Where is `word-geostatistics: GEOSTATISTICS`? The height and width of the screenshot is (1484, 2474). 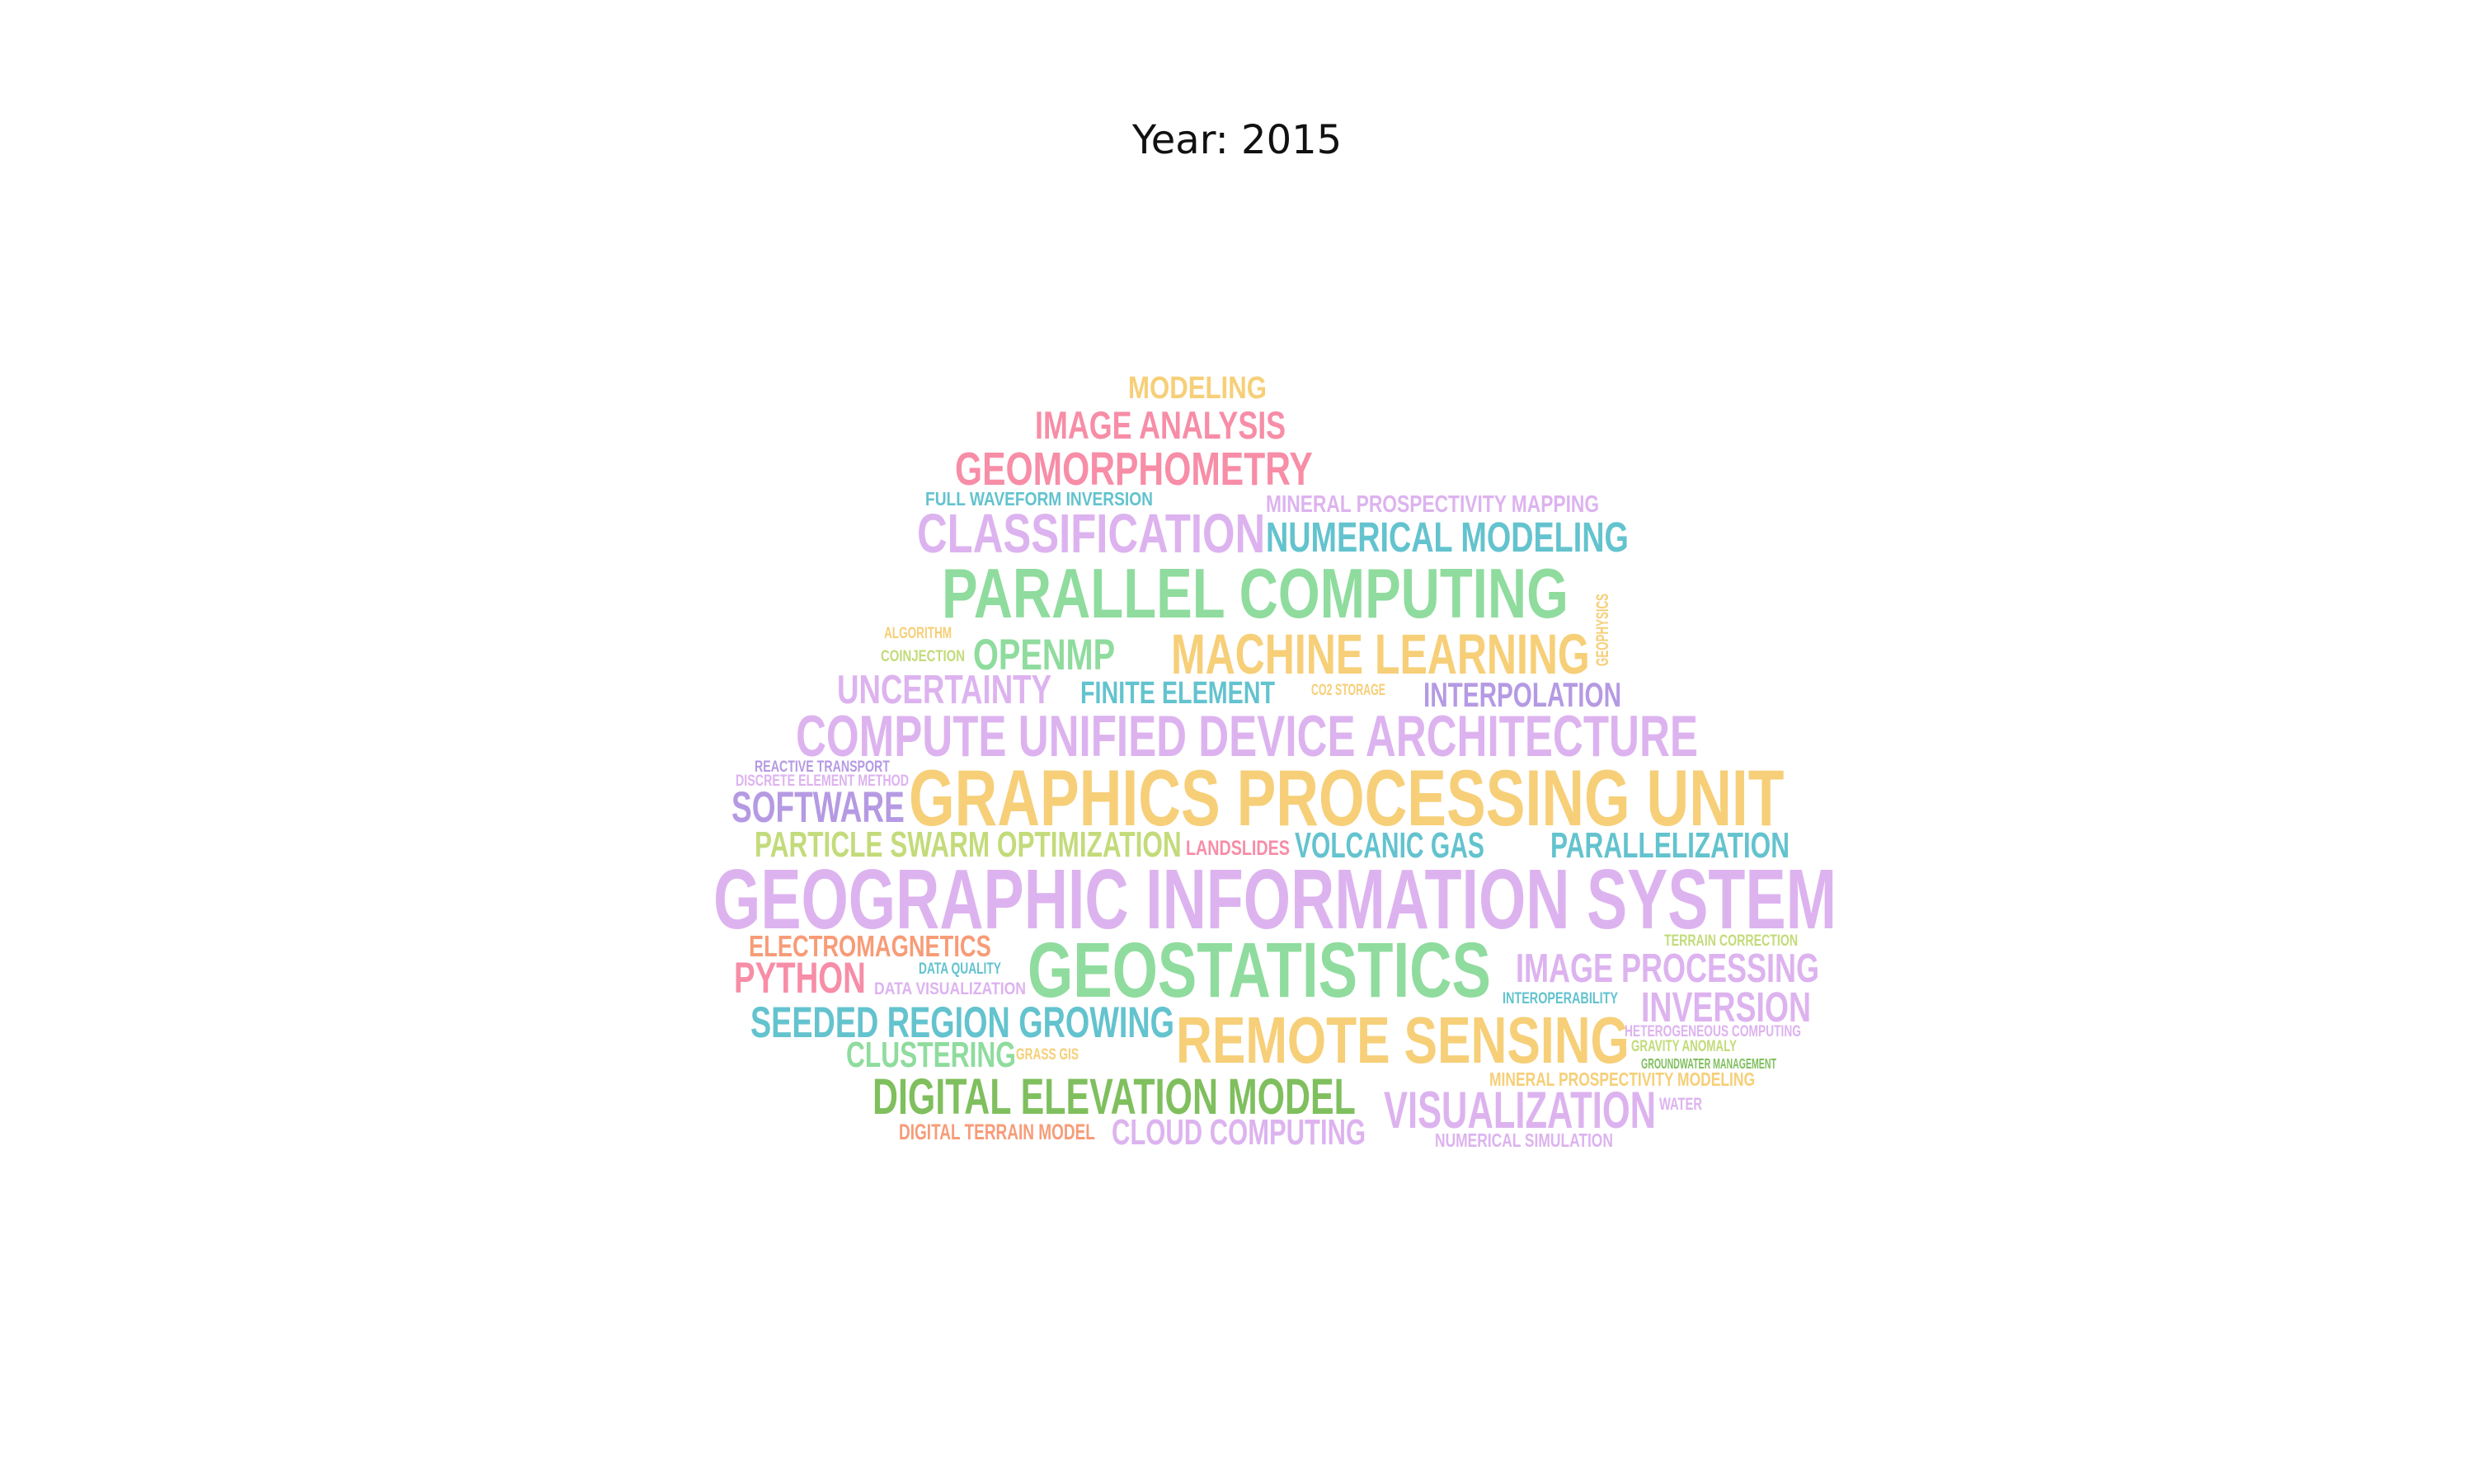 word-geostatistics: GEOSTATISTICS is located at coordinates (1259, 970).